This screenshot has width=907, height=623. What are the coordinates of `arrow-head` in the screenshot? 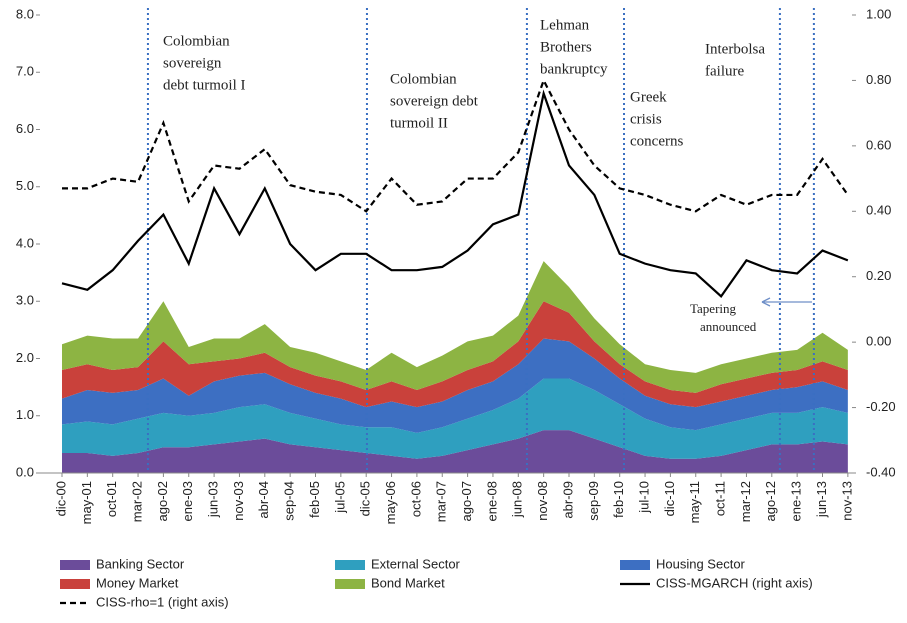 It's located at (766, 302).